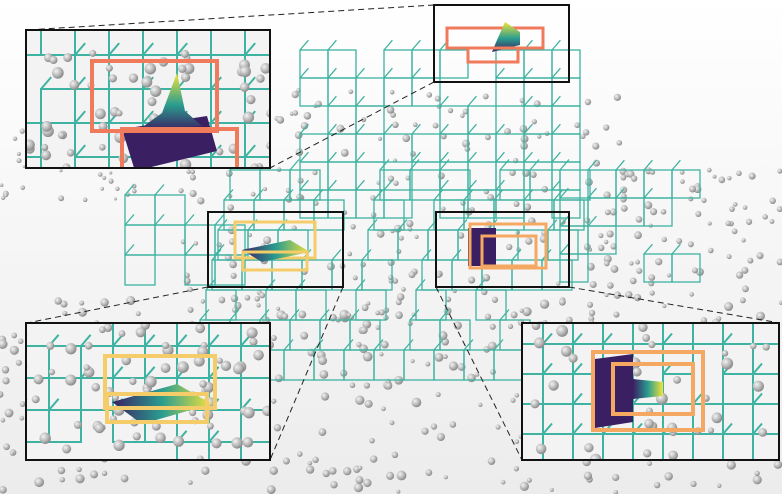 The height and width of the screenshot is (494, 782). I want to click on inset-bottom-left-canvas, so click(148, 391).